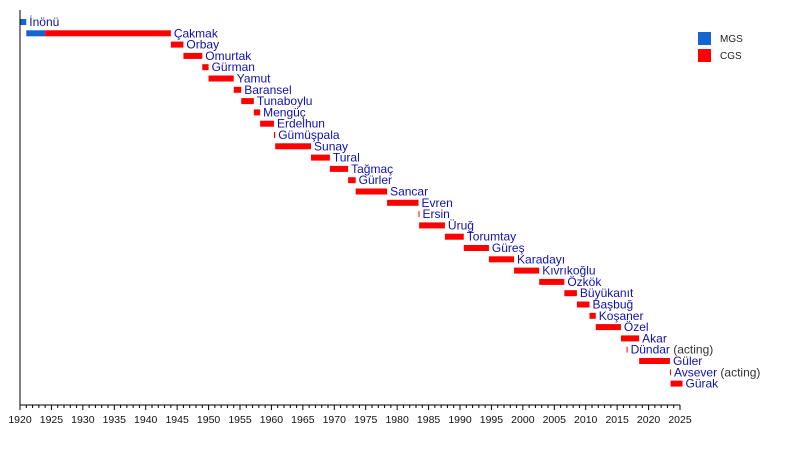 The height and width of the screenshot is (454, 800). Describe the element at coordinates (687, 361) in the screenshot. I see `row-label: Güler` at that location.